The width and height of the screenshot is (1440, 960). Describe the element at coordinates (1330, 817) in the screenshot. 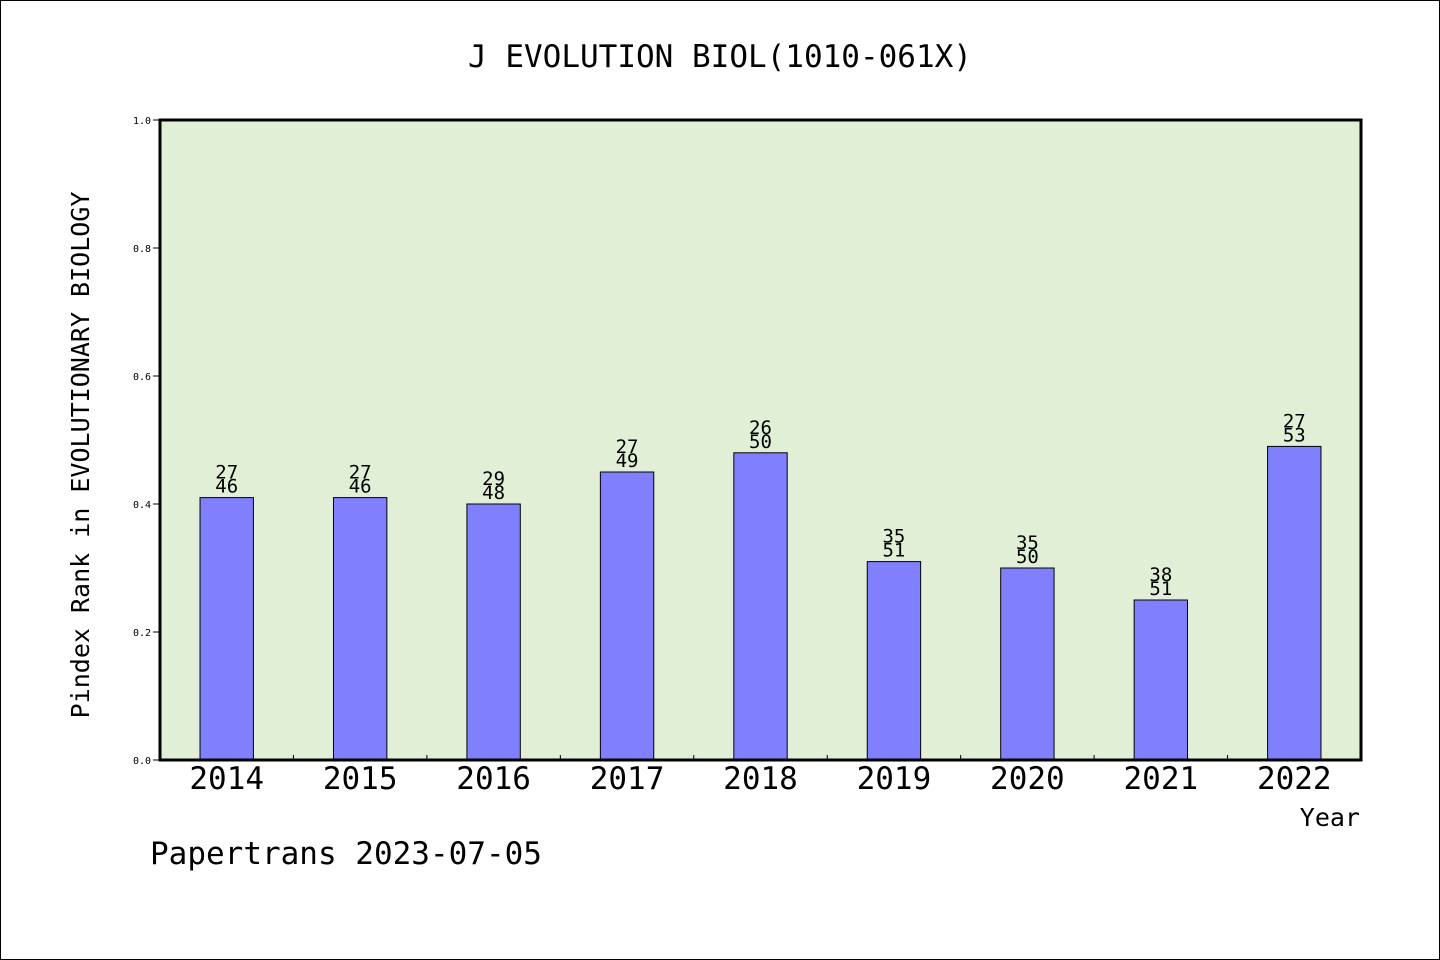

I see `x-axis-label: Year` at that location.